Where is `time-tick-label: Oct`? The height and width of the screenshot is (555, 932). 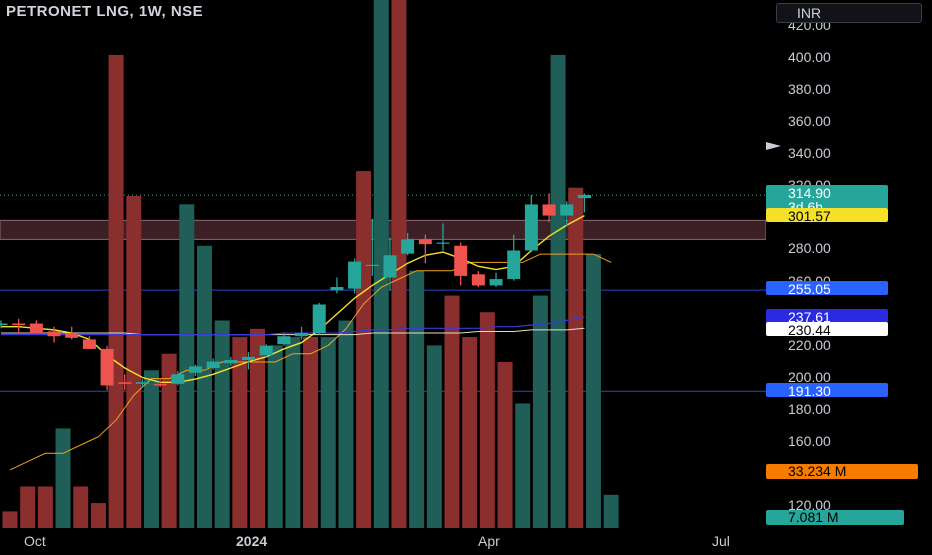
time-tick-label: Oct is located at coordinates (35, 541).